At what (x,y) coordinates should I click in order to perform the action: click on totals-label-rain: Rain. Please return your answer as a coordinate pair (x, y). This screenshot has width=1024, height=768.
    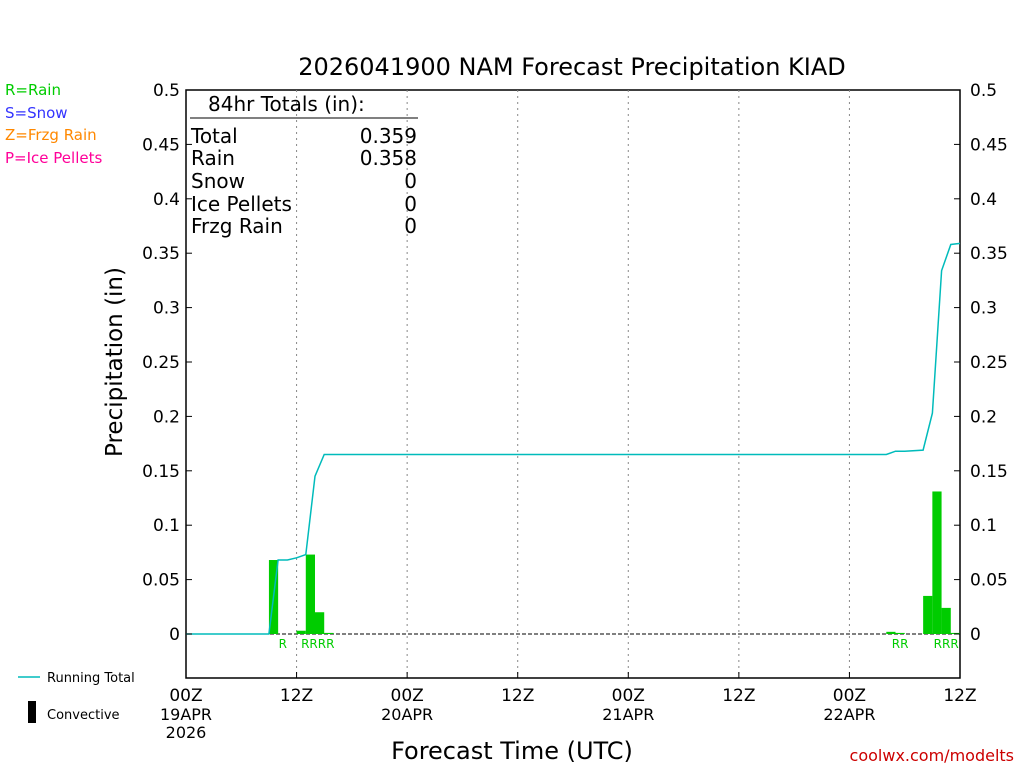
    Looking at the image, I should click on (213, 158).